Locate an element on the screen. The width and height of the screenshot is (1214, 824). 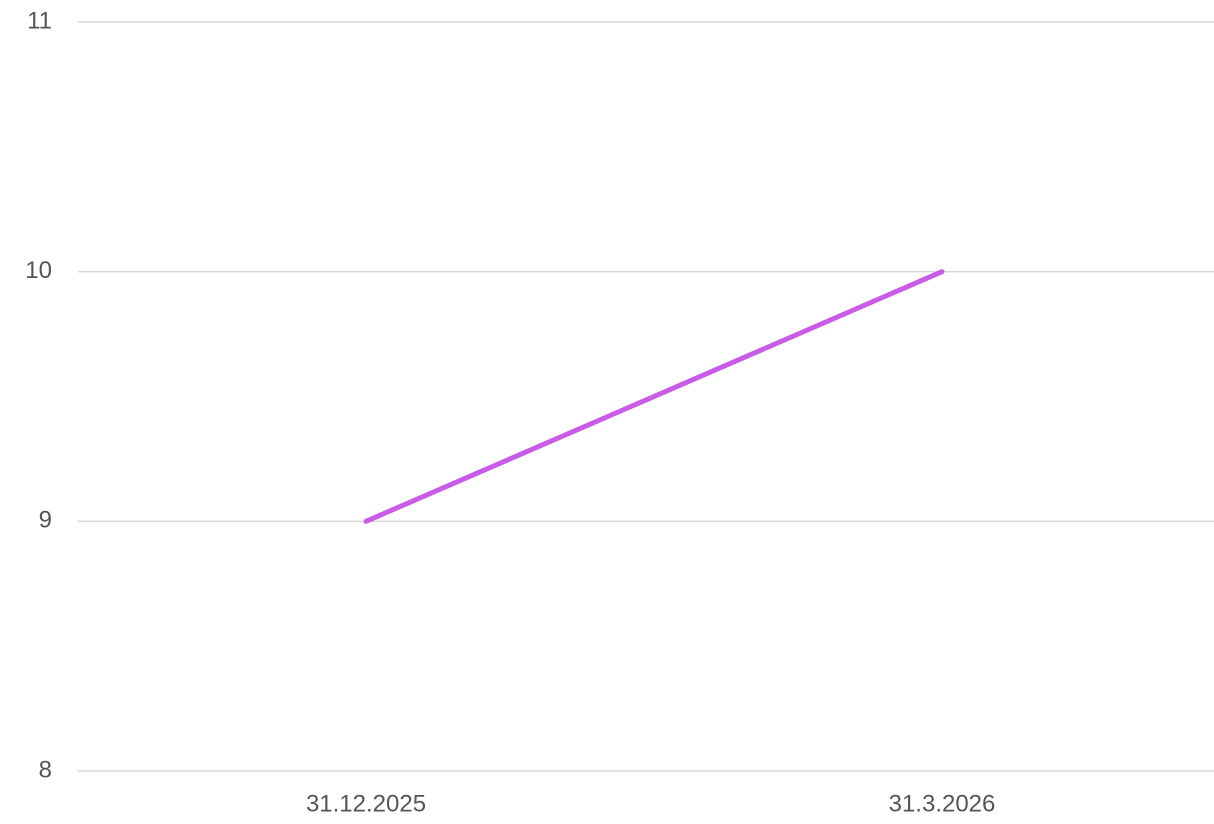
x-tick-label: 31.12.2025 is located at coordinates (366, 803).